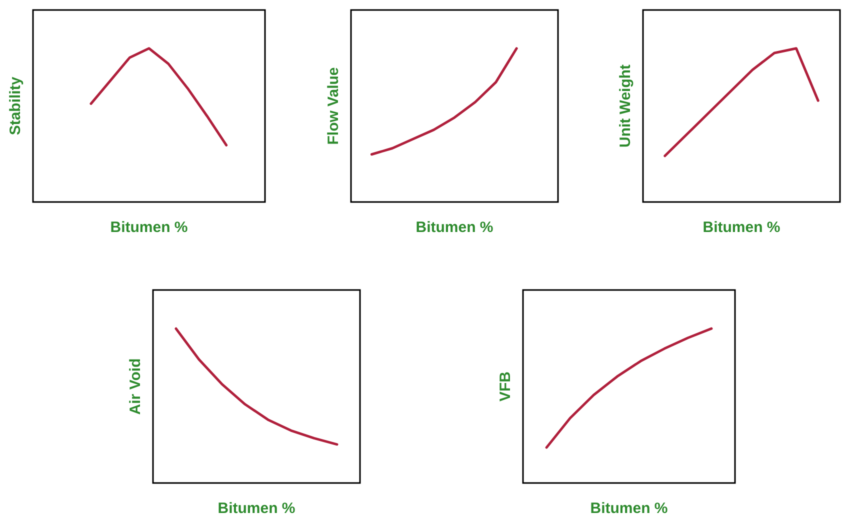  What do you see at coordinates (625, 106) in the screenshot?
I see `y-axis-title: Unit Weight` at bounding box center [625, 106].